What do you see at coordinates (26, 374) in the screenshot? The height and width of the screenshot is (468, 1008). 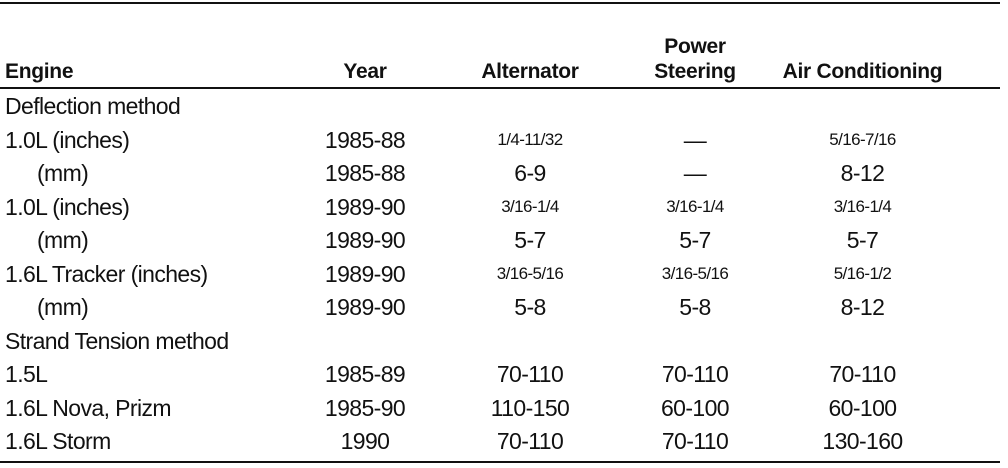 I see `row-label: 1.5L` at bounding box center [26, 374].